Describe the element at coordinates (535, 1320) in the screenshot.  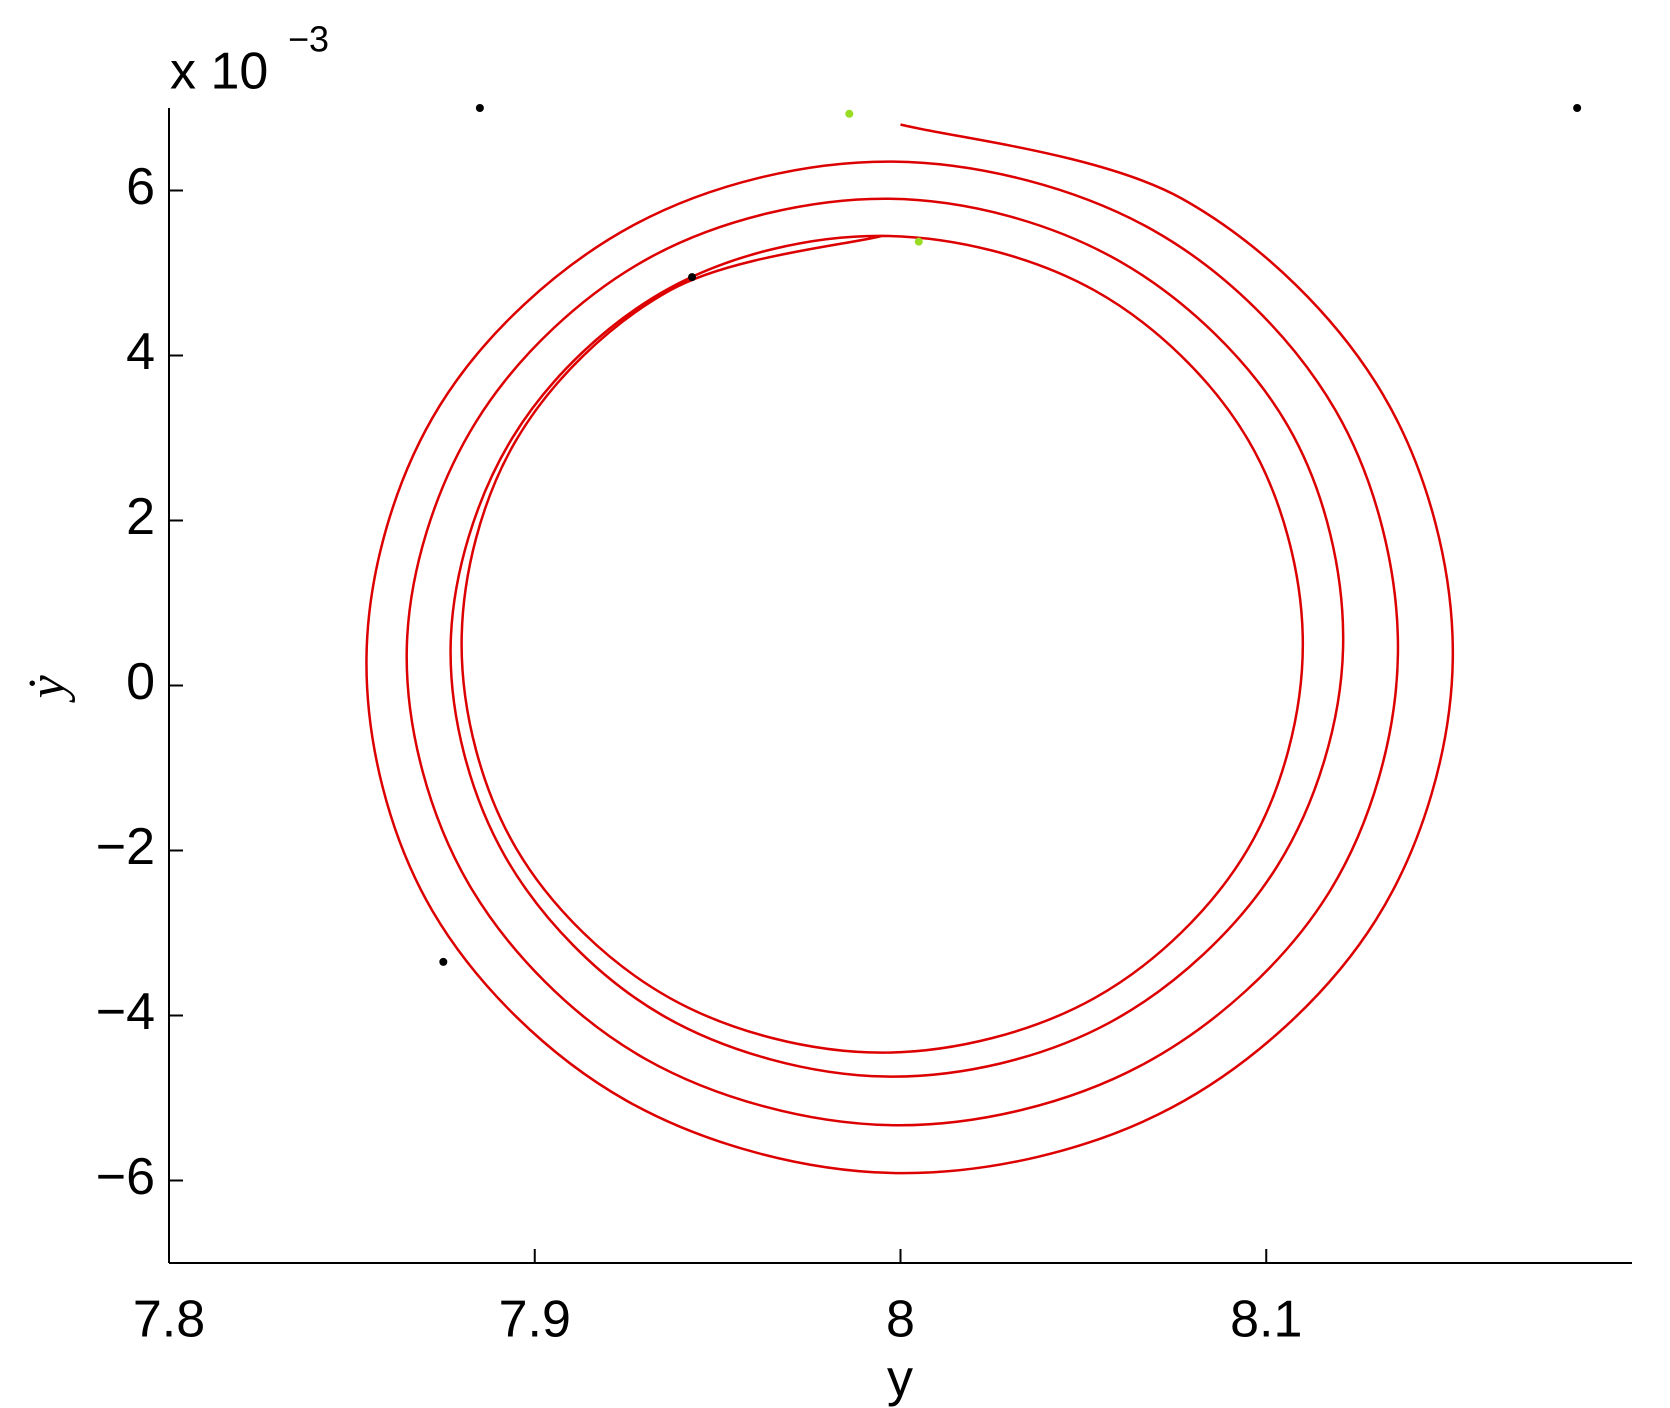
I see `x-tick-label: 7.9` at that location.